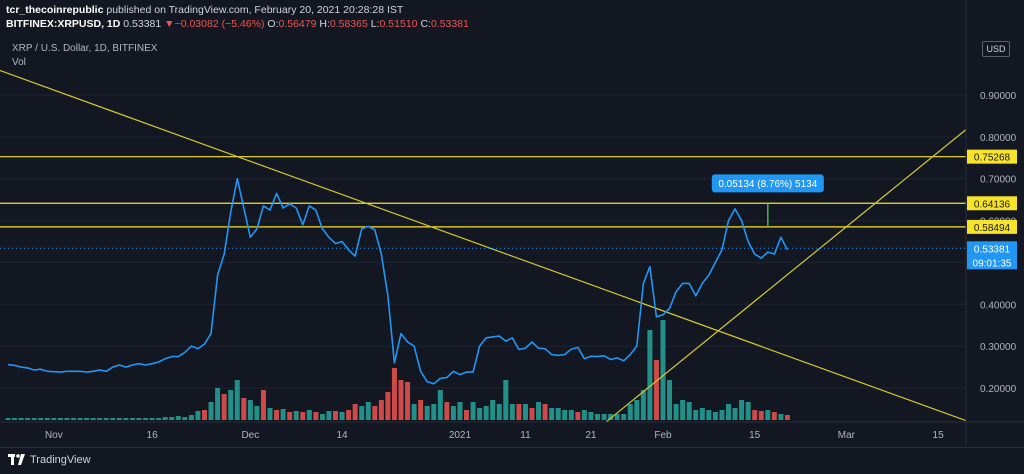  What do you see at coordinates (998, 138) in the screenshot?
I see `price-axis-tick-label: 0.80000` at bounding box center [998, 138].